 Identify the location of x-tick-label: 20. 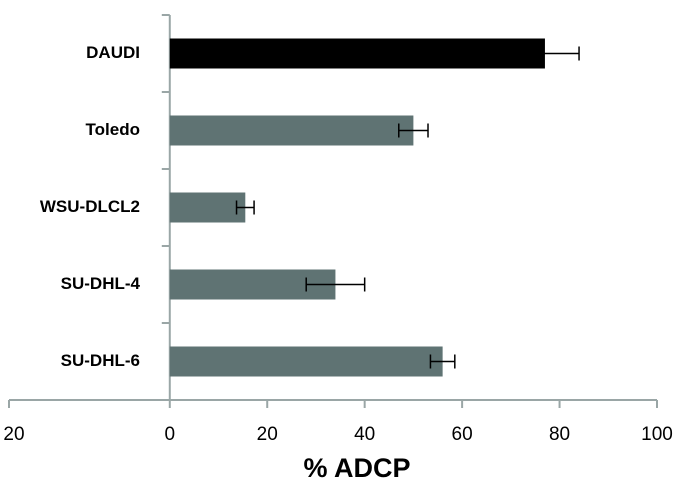
(267, 434).